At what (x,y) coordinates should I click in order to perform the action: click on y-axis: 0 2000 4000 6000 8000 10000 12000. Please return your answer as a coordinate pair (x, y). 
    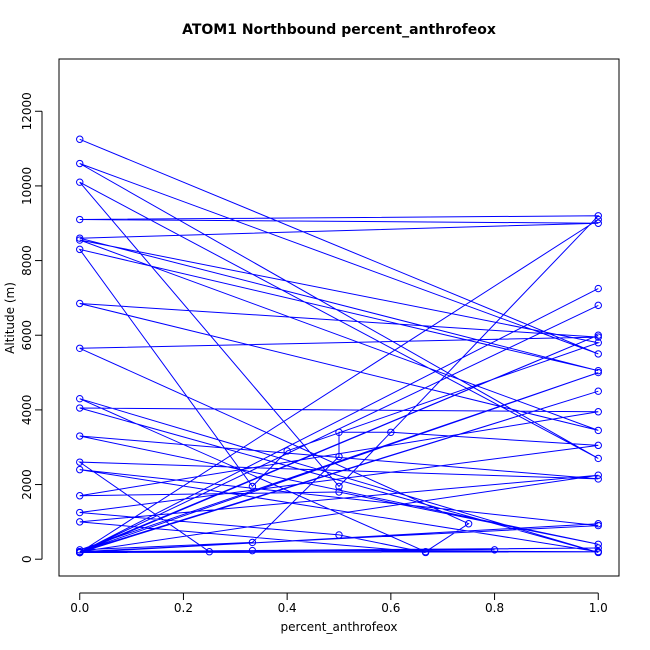
    Looking at the image, I should click on (31, 327).